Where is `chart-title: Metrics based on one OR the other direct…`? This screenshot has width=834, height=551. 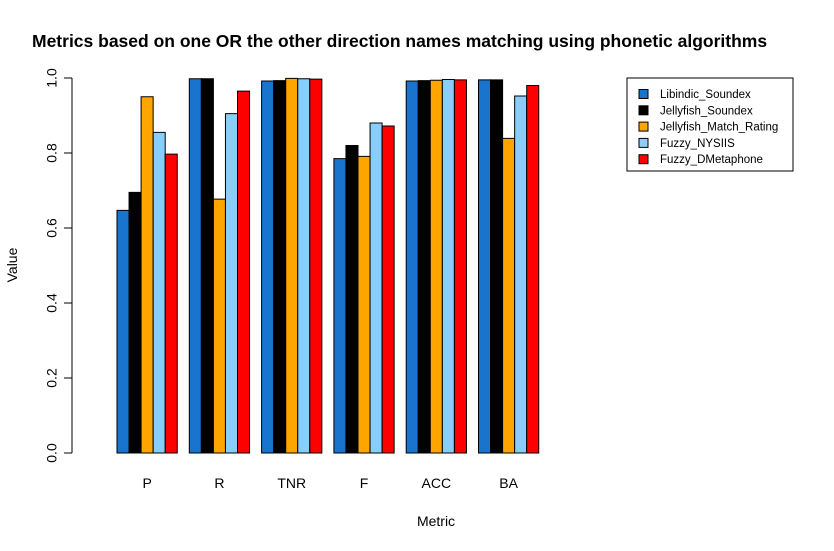
chart-title: Metrics based on one OR the other direct… is located at coordinates (399, 41).